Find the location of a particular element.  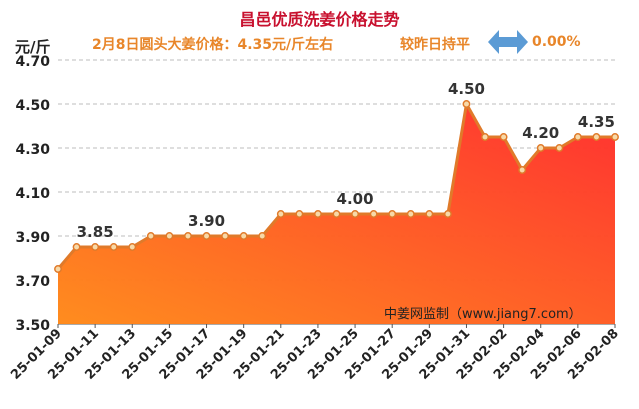

change-value: 0.00% is located at coordinates (556, 42).